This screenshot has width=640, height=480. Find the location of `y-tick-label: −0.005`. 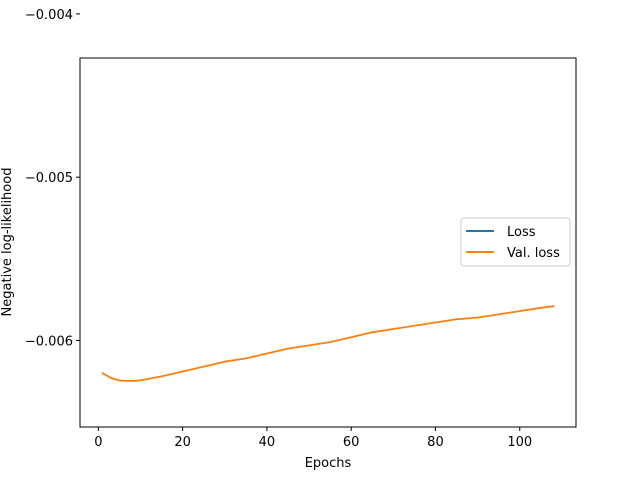

y-tick-label: −0.005 is located at coordinates (49, 178).